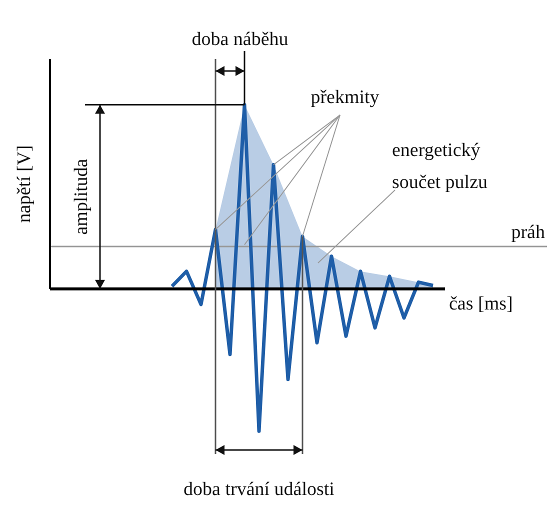 The image size is (555, 513). What do you see at coordinates (81, 196) in the screenshot?
I see `text: amplituda` at bounding box center [81, 196].